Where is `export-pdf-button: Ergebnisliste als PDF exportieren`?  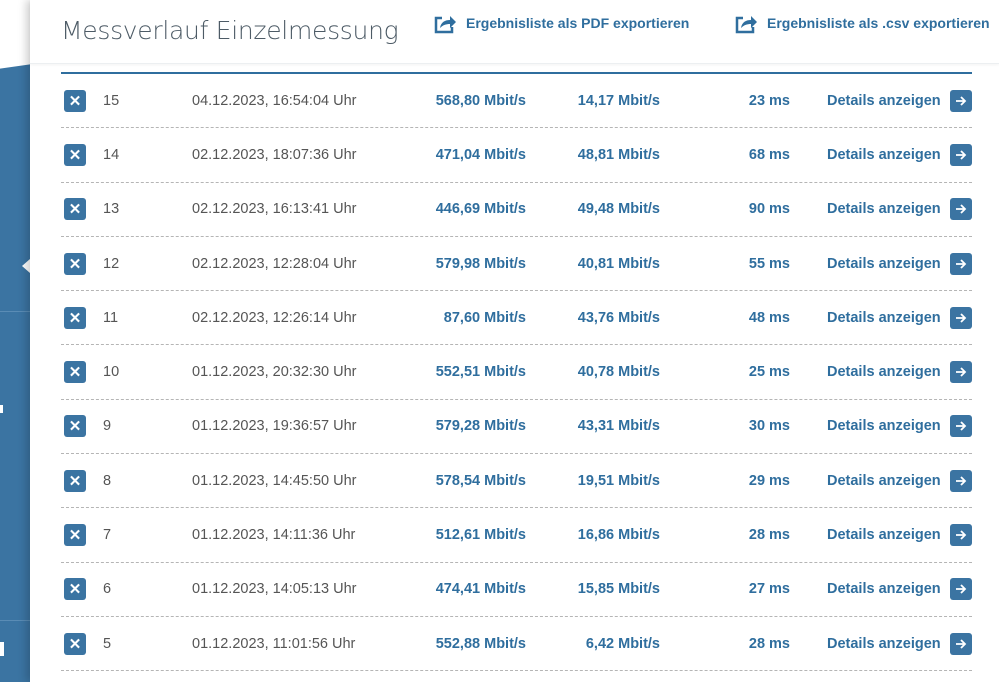 export-pdf-button: Ergebnisliste als PDF exportieren is located at coordinates (561, 23).